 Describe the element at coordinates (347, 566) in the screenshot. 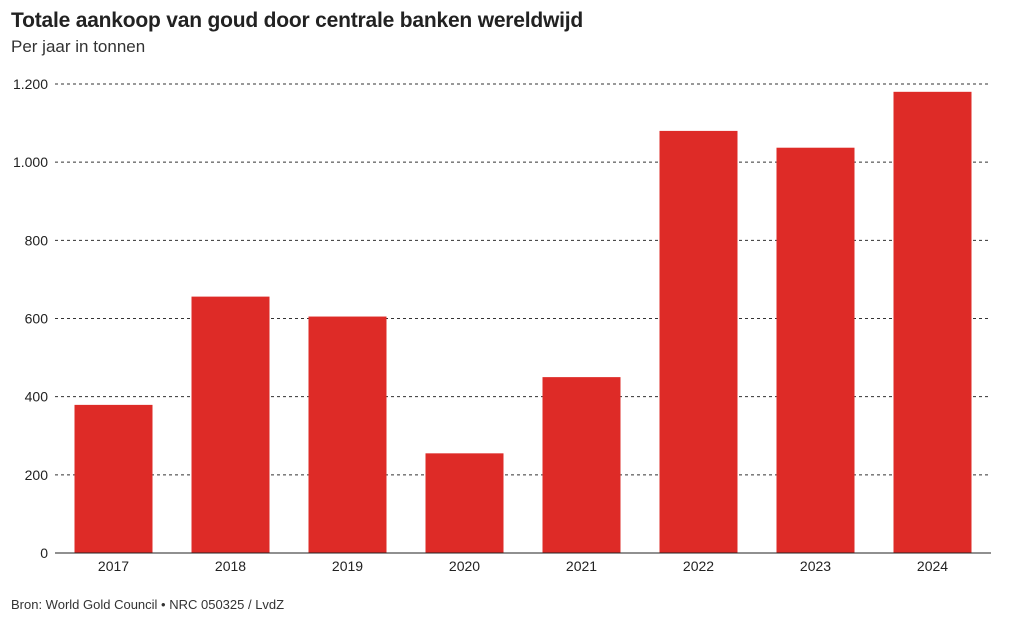

I see `x-tick-label: 2019` at that location.